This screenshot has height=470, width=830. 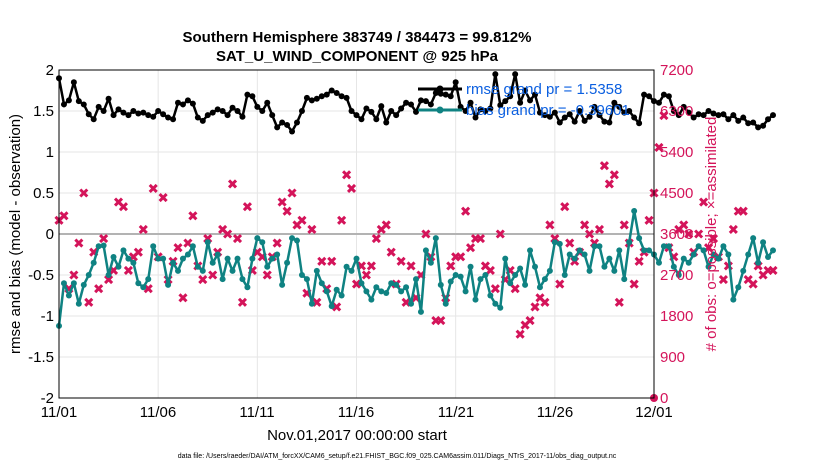 What do you see at coordinates (50, 152) in the screenshot?
I see `y-tick-label: 1` at bounding box center [50, 152].